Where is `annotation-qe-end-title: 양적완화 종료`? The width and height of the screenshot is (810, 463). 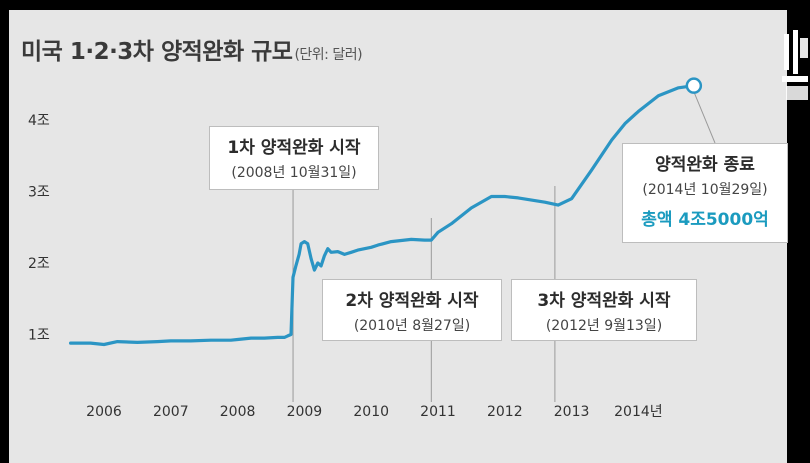 annotation-qe-end-title: 양적완화 종료 is located at coordinates (705, 165).